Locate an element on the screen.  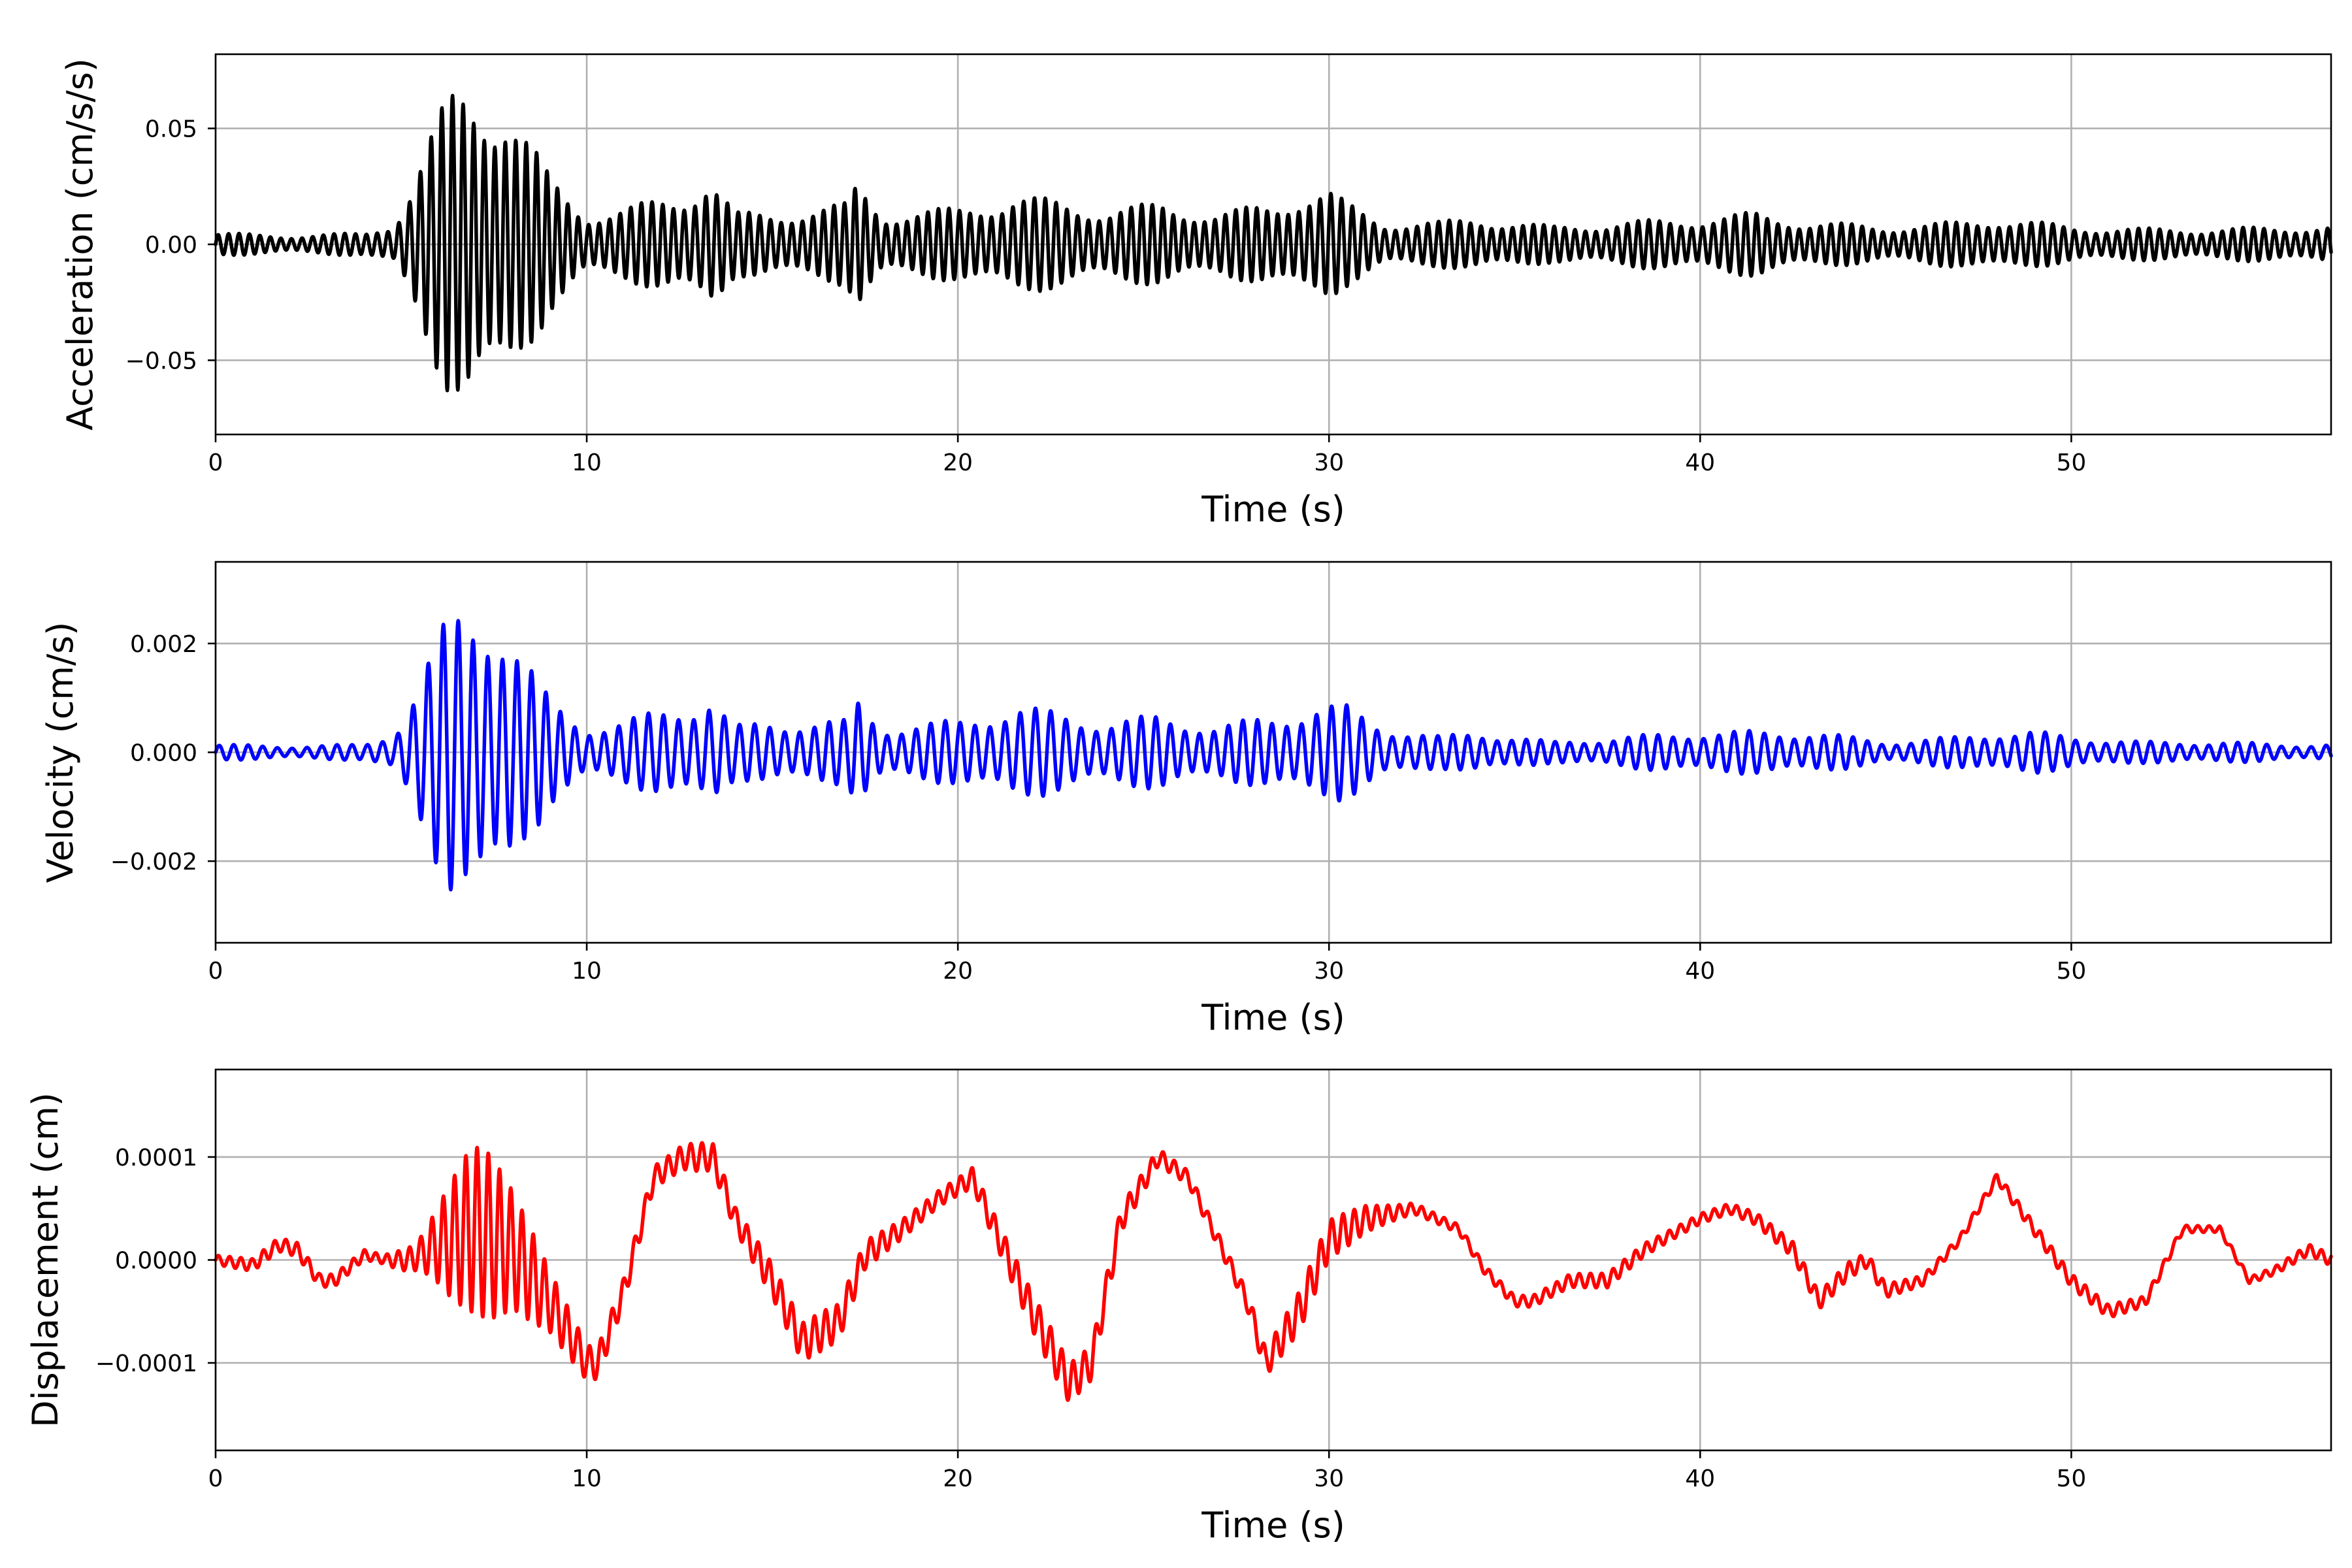
displacement-y-tick-label-2: 0.0001 is located at coordinates (156, 1158).